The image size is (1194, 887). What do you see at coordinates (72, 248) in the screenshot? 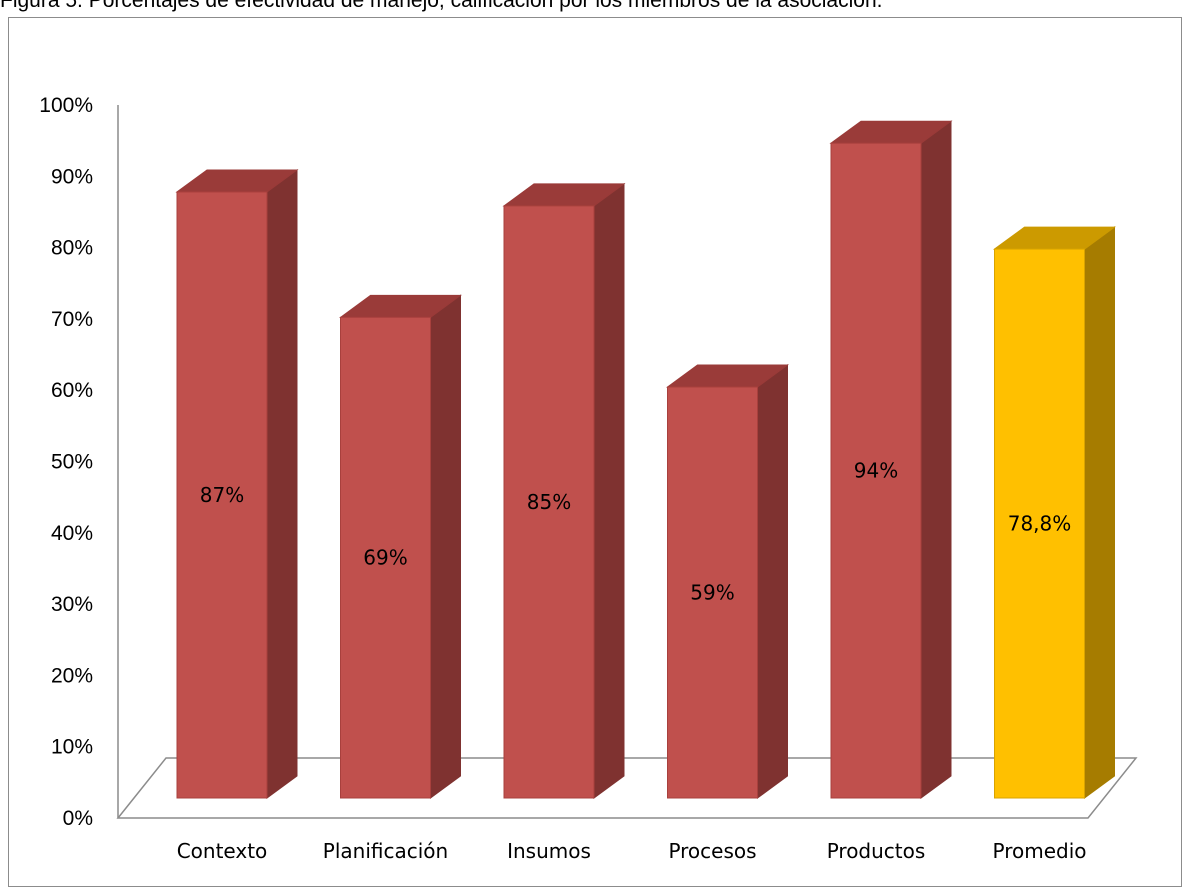
I see `y-tick-label: 80%` at bounding box center [72, 248].